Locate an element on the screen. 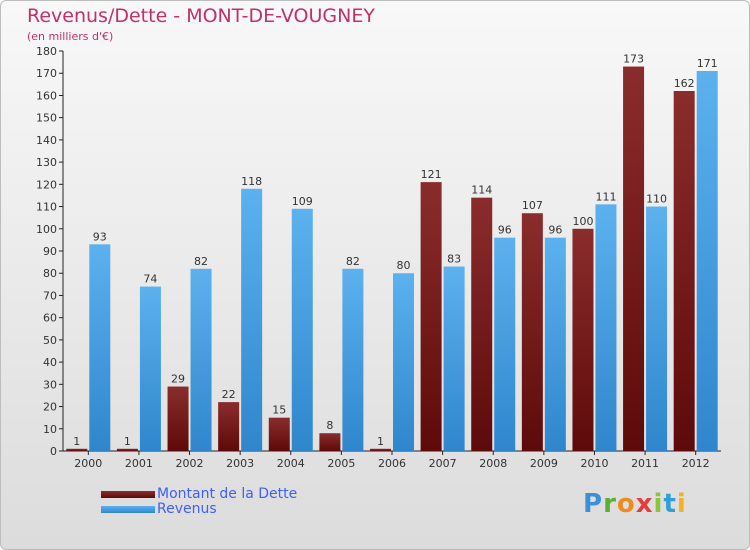 This screenshot has height=550, width=750. y-tick-label: 10 is located at coordinates (50, 429).